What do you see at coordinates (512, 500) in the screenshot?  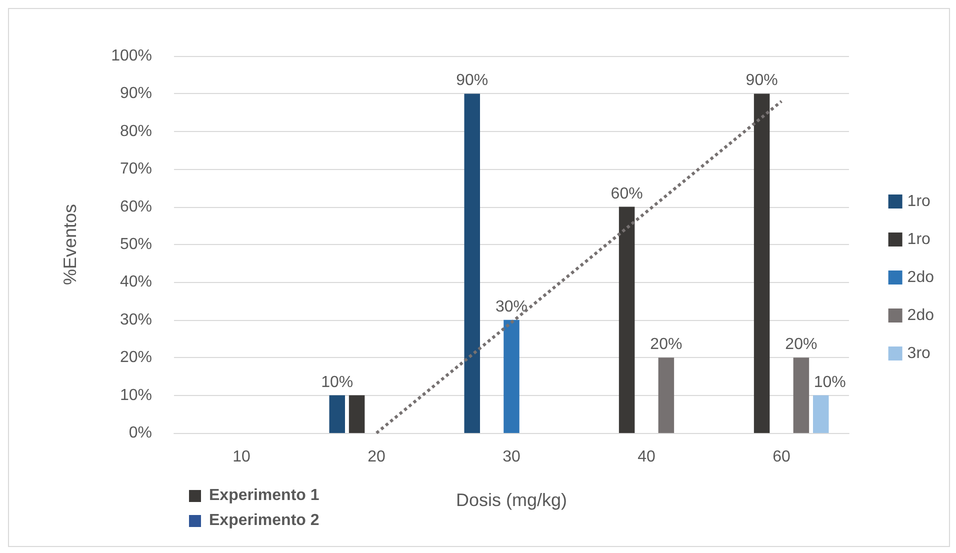 I see `x-axis-title: Dosis (mg/kg)` at bounding box center [512, 500].